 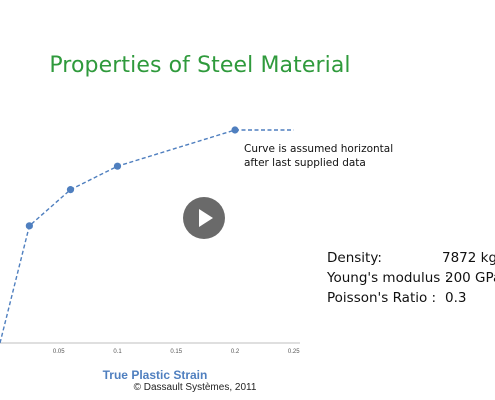 What do you see at coordinates (318, 149) in the screenshot?
I see `annotation-line-1: Curve is assumed horizontal` at bounding box center [318, 149].